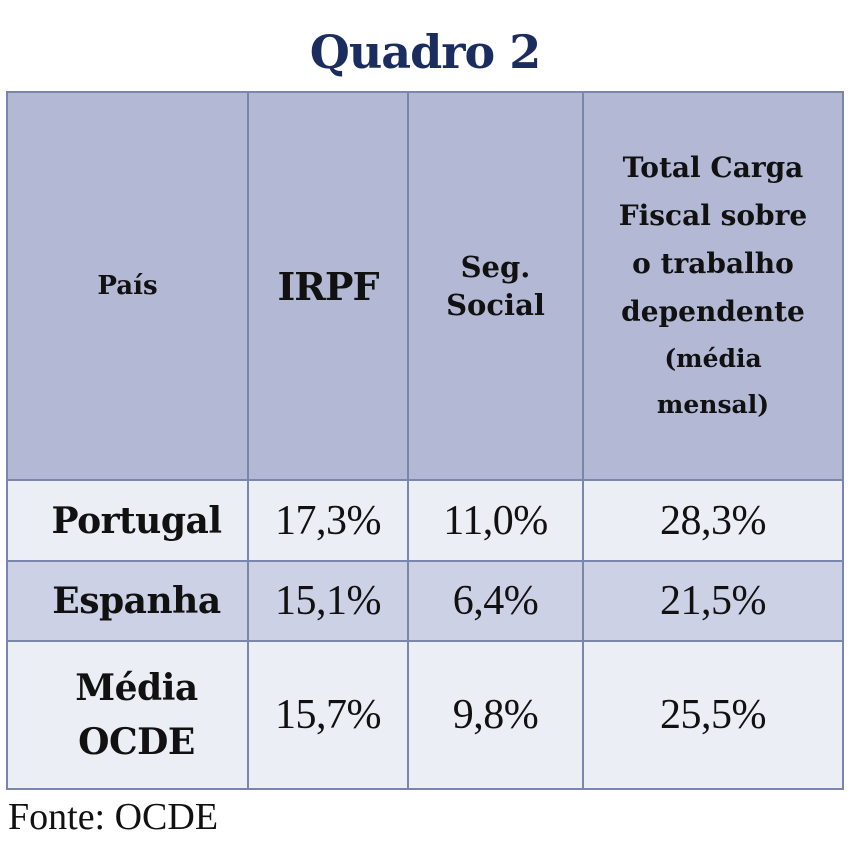  Describe the element at coordinates (127, 601) in the screenshot. I see `country-cell: Espanha` at that location.